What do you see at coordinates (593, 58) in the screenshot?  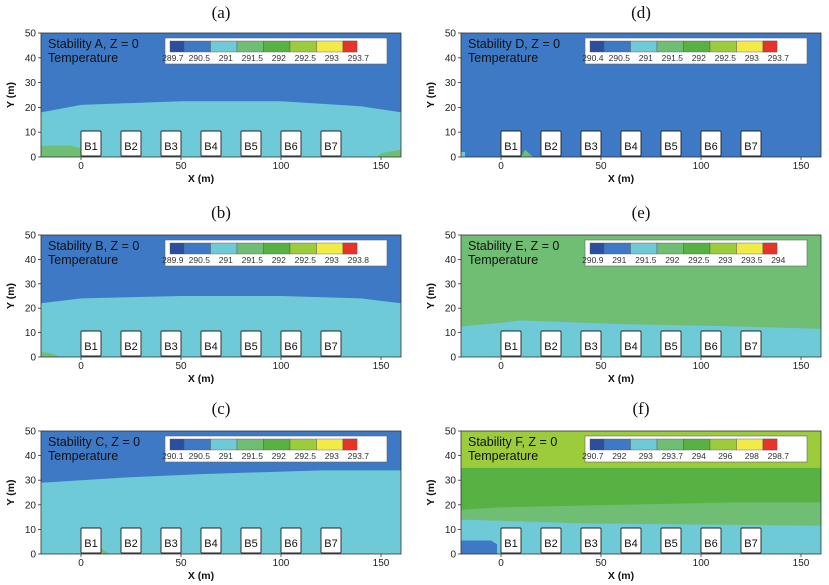 I see `colorbar-tick-label: 290.4` at bounding box center [593, 58].